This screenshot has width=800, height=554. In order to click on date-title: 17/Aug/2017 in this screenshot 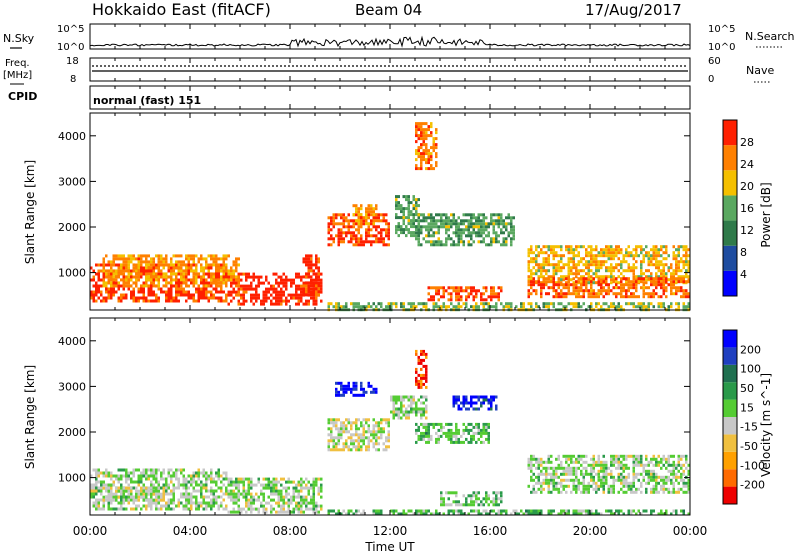, I will do `click(633, 10)`.